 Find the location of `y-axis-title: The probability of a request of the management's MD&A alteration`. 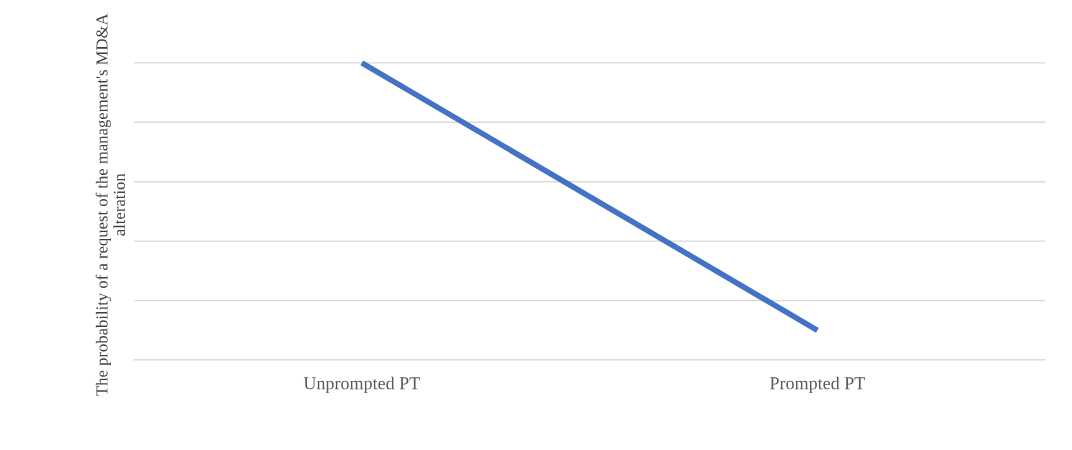

y-axis-title: The probability of a request of the management's MD&A alteration is located at coordinates (110, 204).